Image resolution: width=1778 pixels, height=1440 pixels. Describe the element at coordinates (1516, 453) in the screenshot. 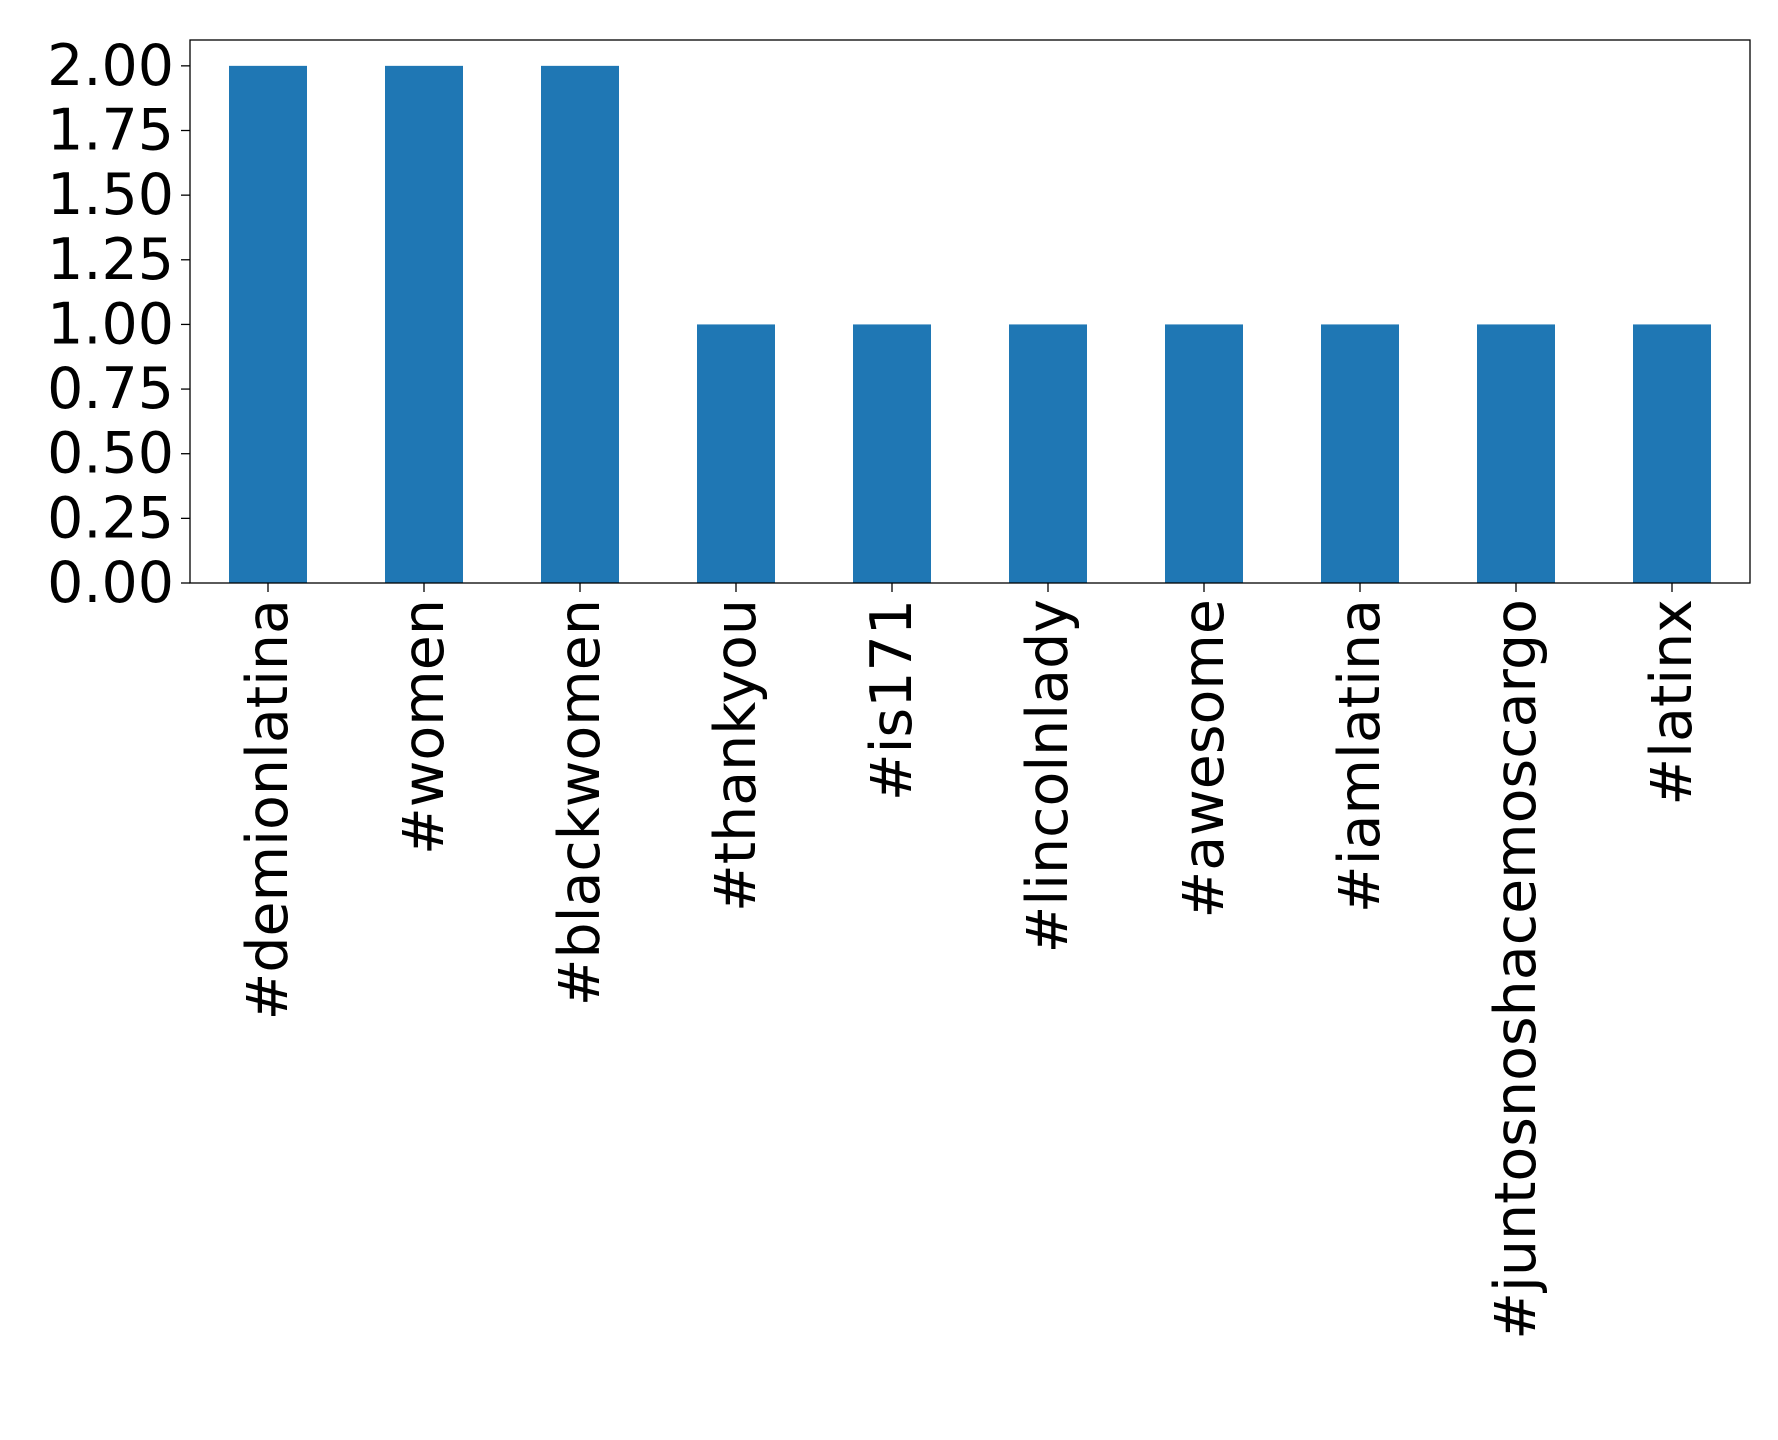

I see `bar-juntosnoshacemoscargo` at that location.